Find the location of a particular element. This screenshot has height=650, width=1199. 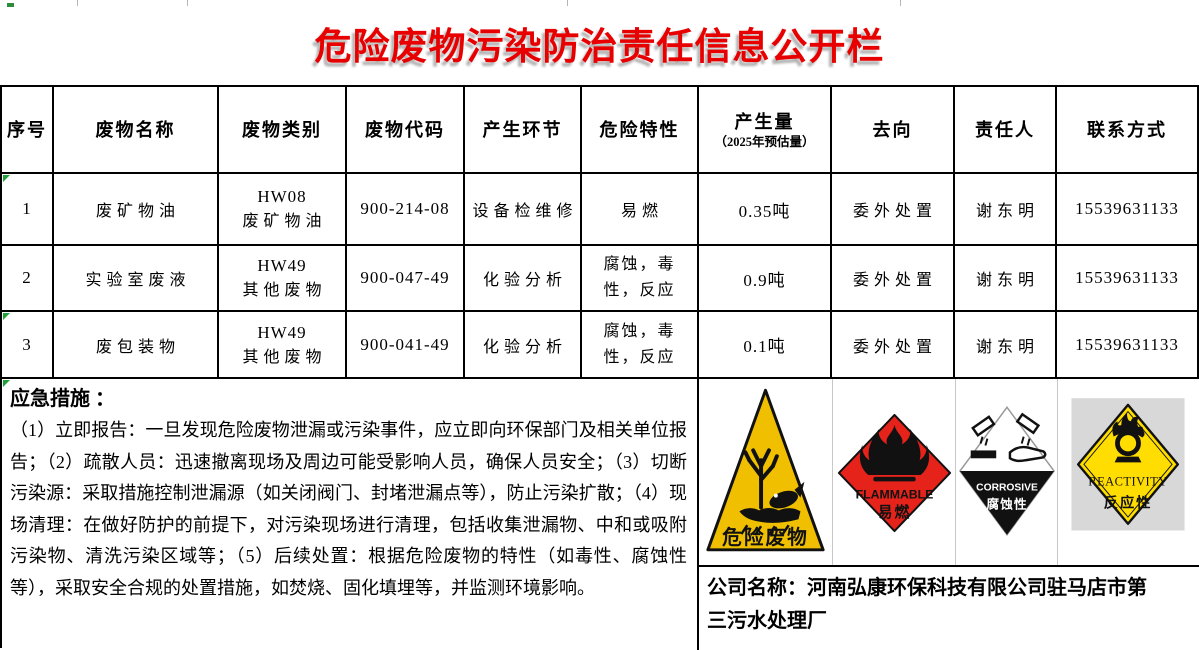

table-row-cell: 1 is located at coordinates (28, 210).